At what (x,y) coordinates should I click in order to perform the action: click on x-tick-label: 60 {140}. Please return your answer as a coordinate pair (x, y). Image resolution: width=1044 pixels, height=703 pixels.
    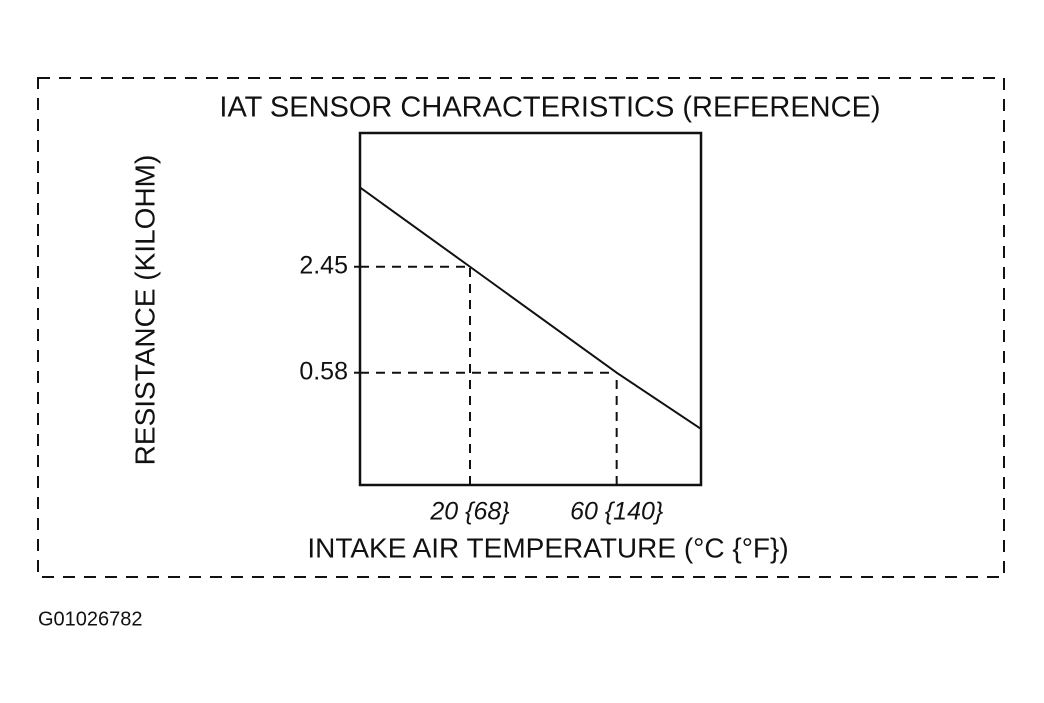
    Looking at the image, I should click on (616, 512).